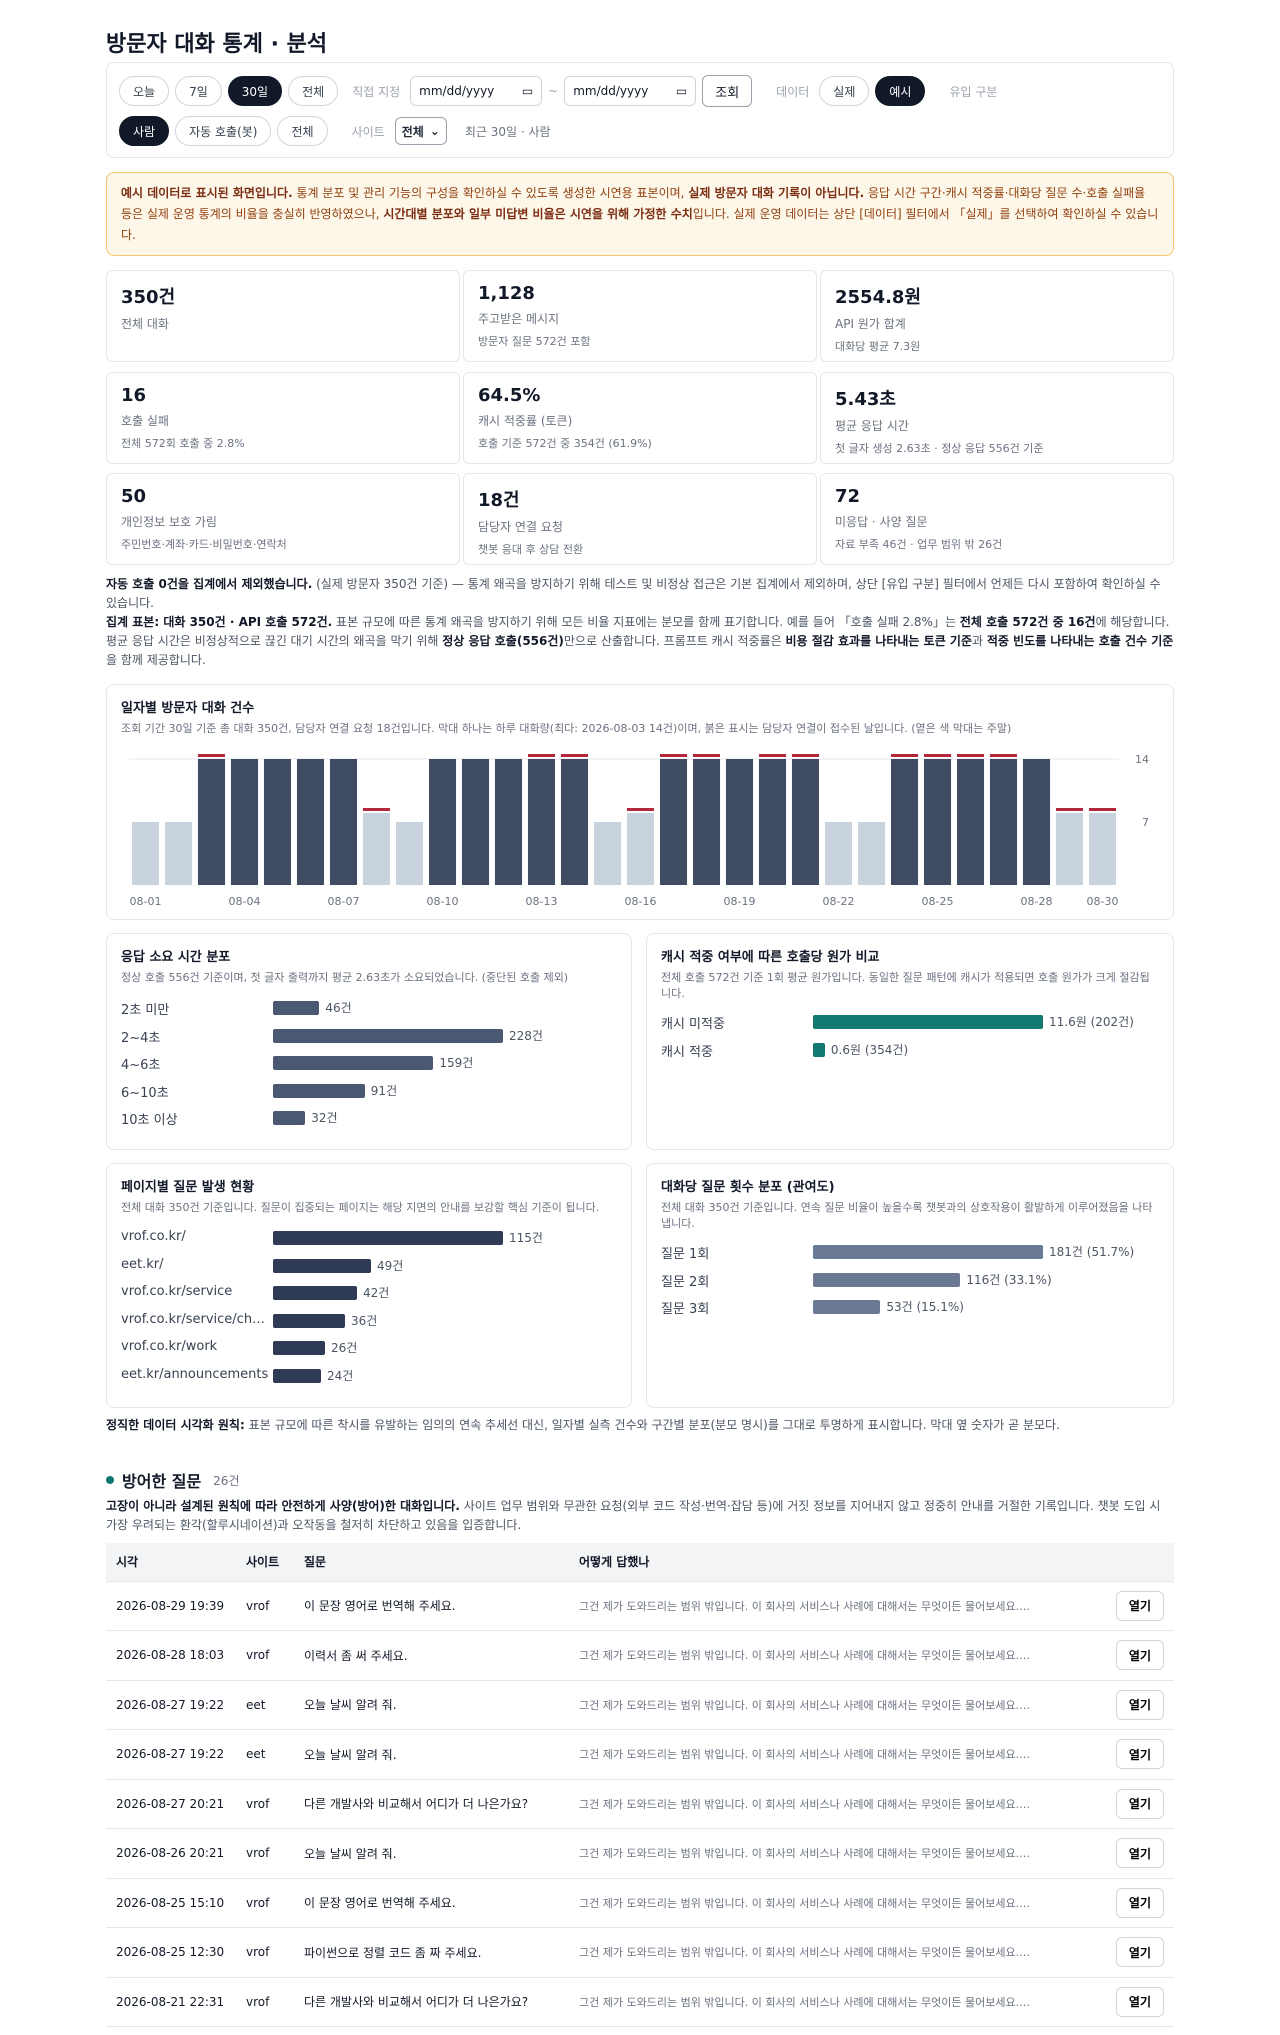  What do you see at coordinates (195, 1374) in the screenshot?
I see `bar-label: eet.kr/announcements` at bounding box center [195, 1374].